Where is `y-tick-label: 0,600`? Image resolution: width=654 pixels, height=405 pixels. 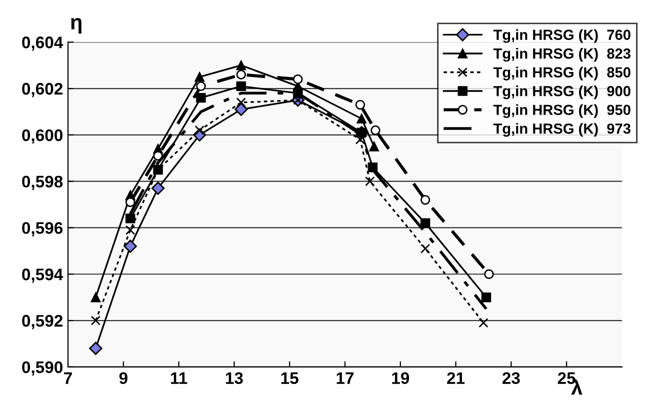 y-tick-label: 0,600 is located at coordinates (42, 136).